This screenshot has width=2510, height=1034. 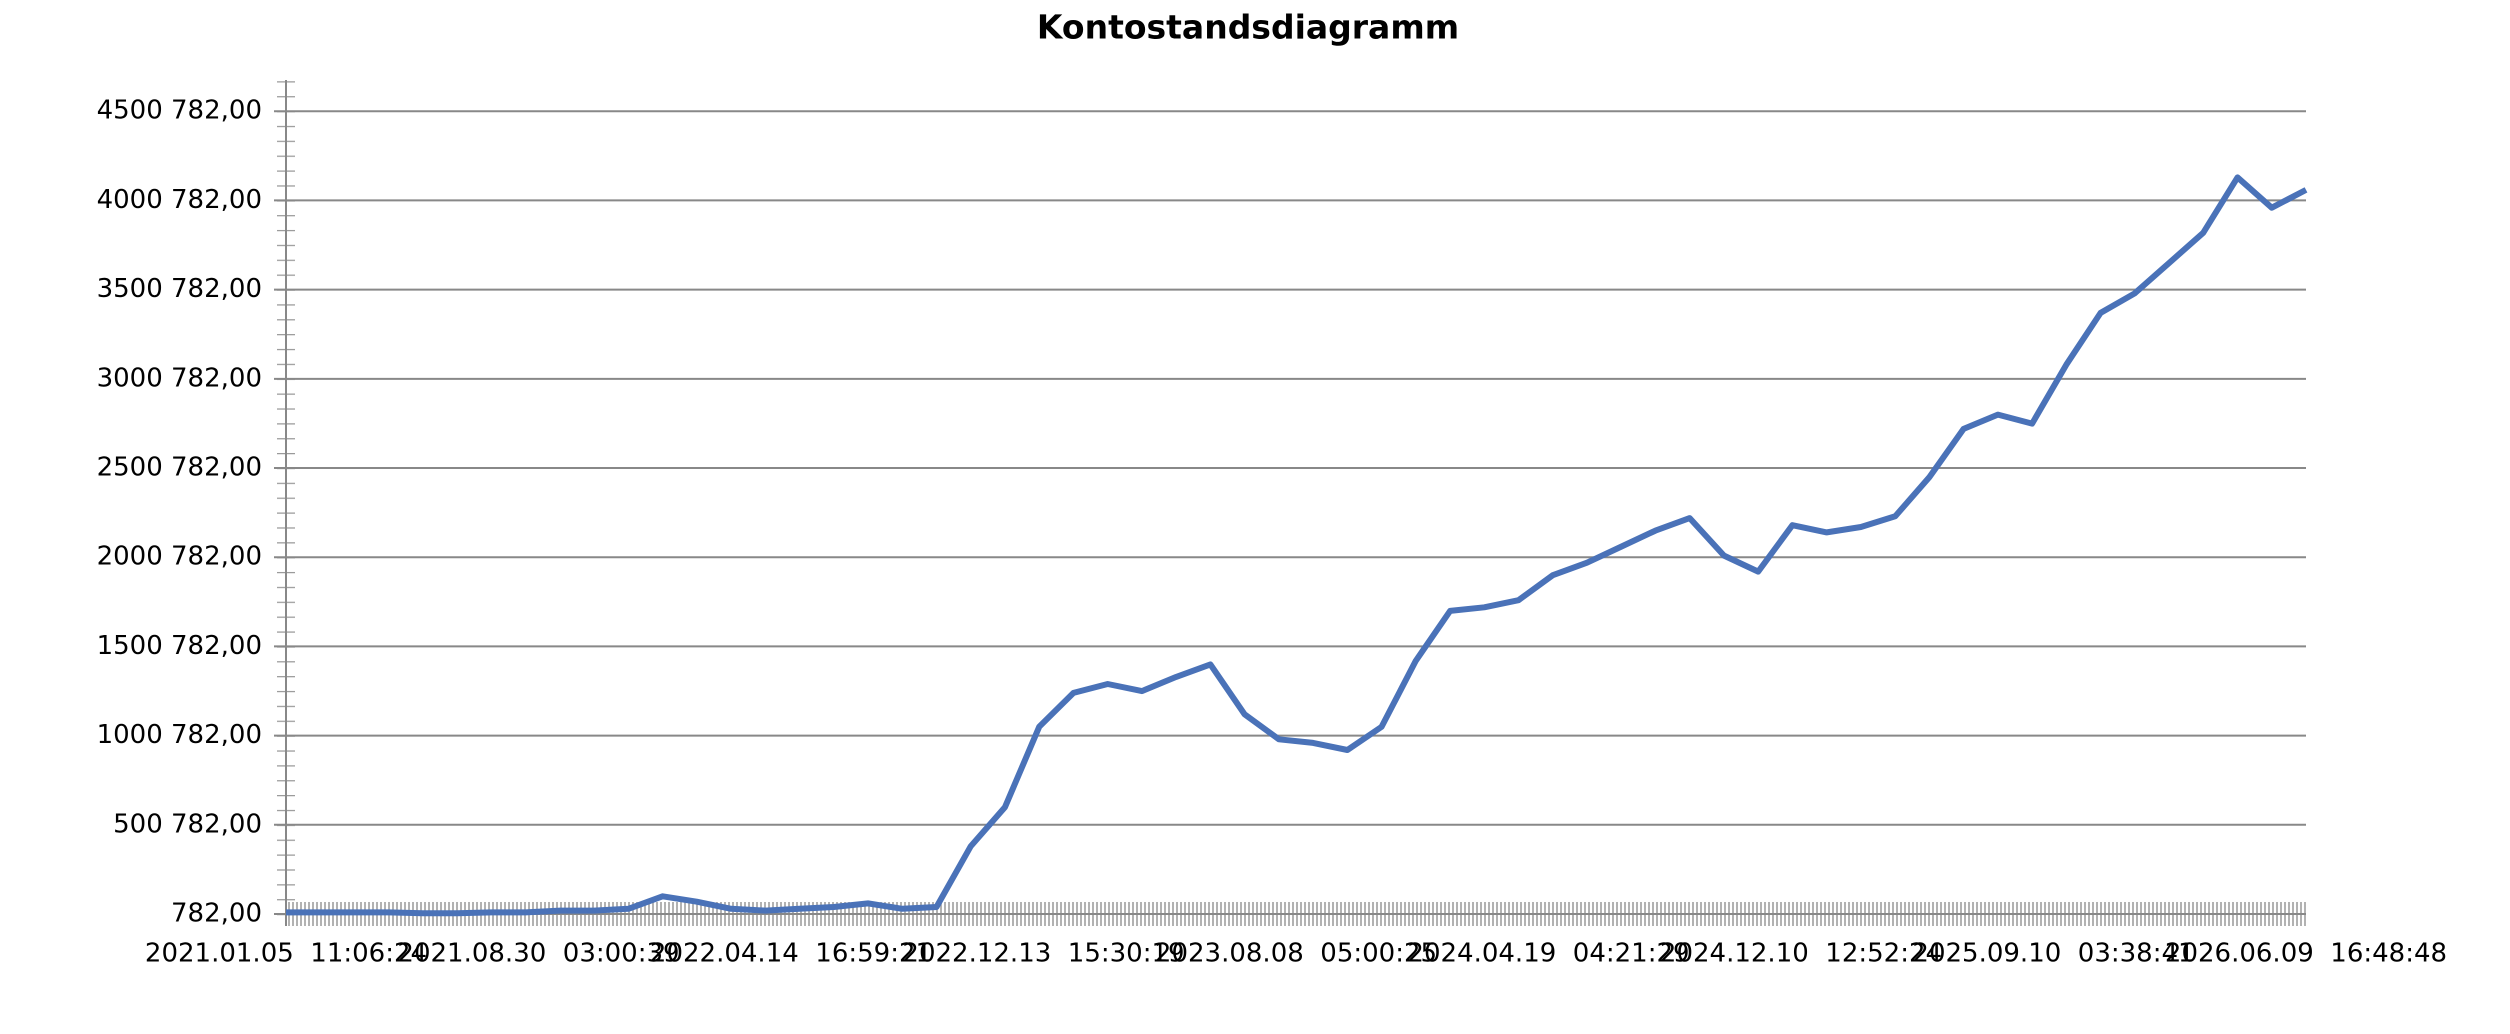 I want to click on y-tick-label: 500 782,00, so click(x=187, y=824).